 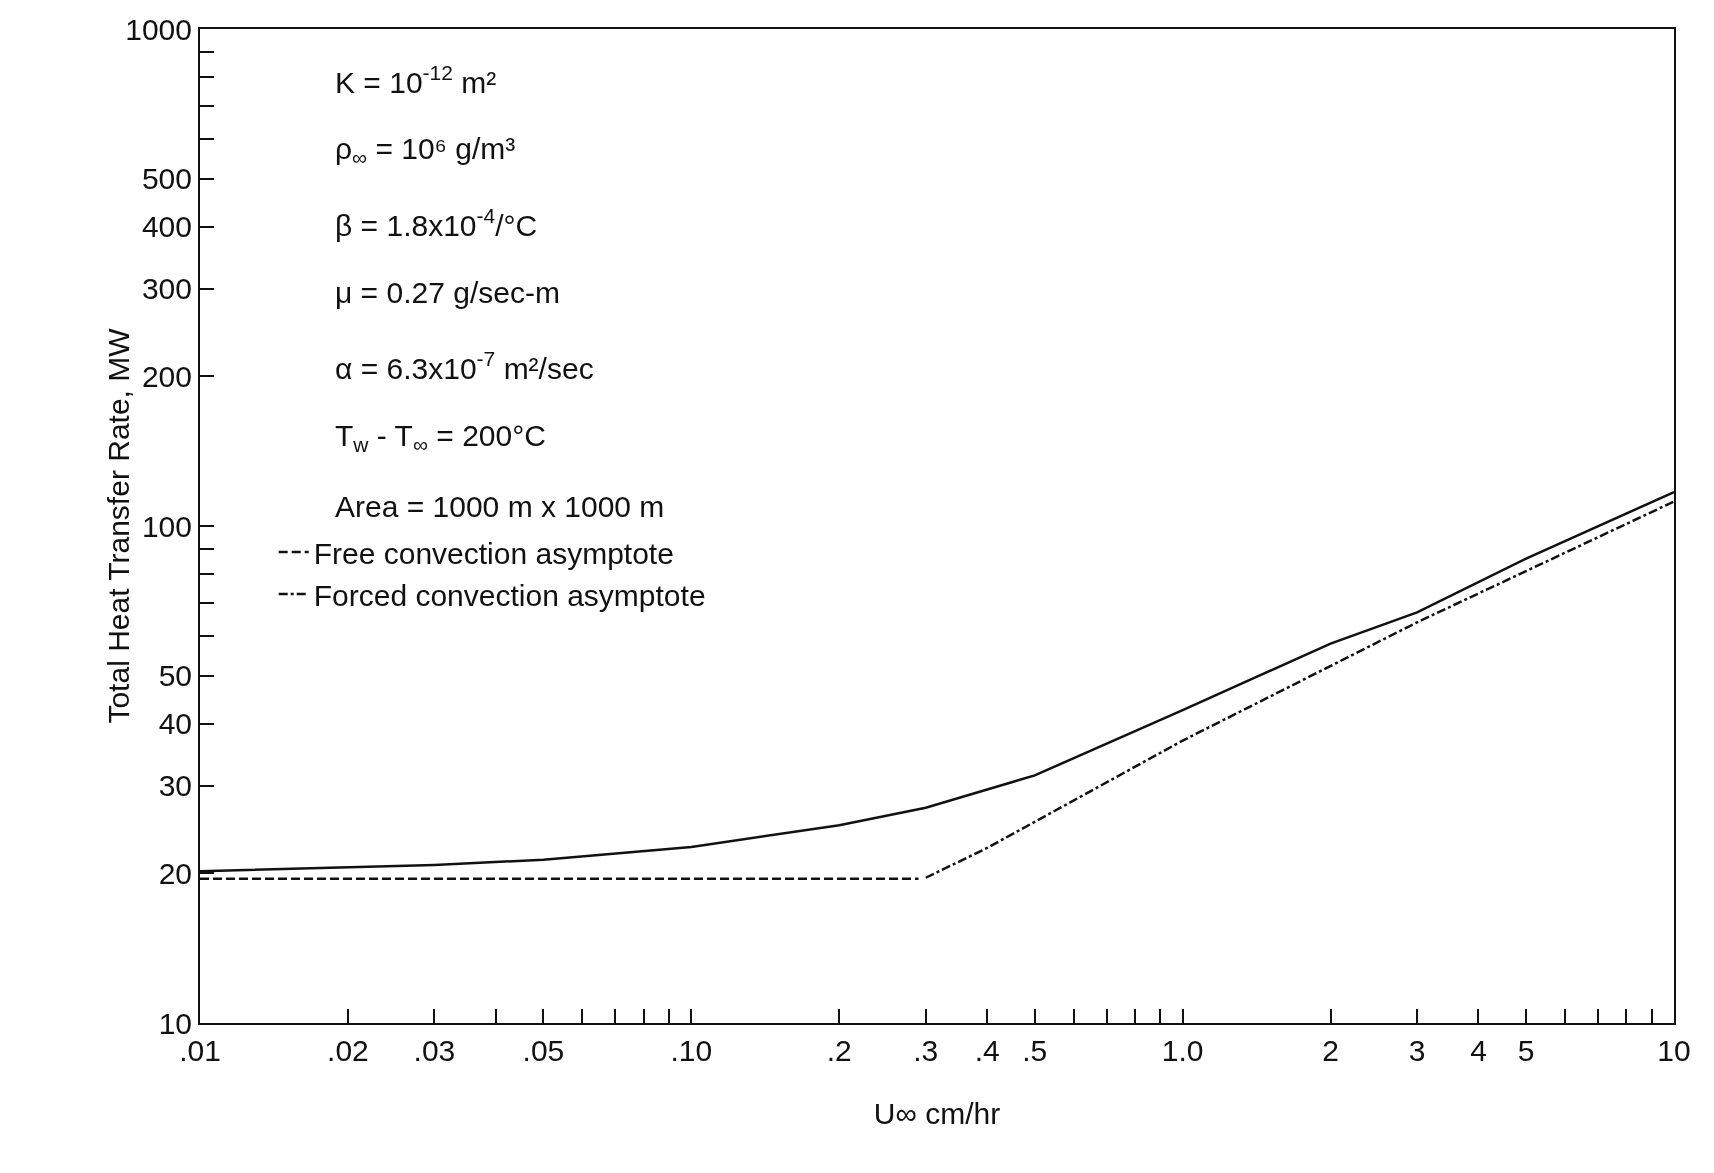 What do you see at coordinates (1478, 1050) in the screenshot?
I see `x-tick-label: 4` at bounding box center [1478, 1050].